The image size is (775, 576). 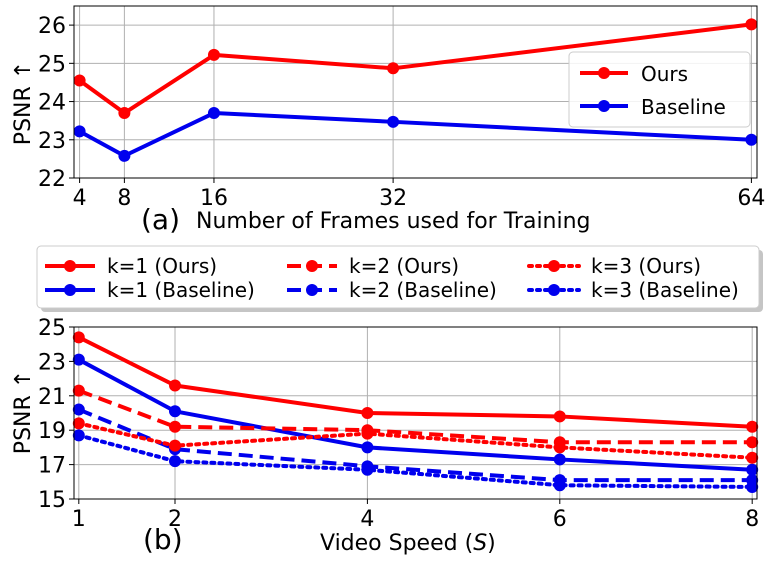 I want to click on pb-xtick-label: 1, so click(x=79, y=519).